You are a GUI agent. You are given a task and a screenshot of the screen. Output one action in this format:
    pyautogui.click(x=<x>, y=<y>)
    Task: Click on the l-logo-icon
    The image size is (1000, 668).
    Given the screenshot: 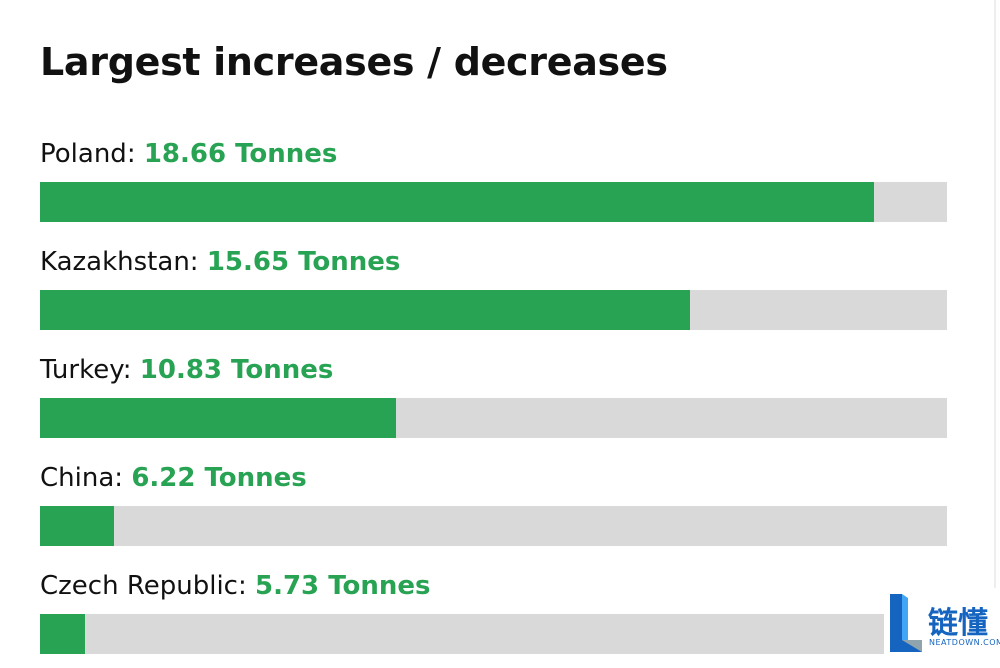 What is the action you would take?
    pyautogui.click(x=906, y=623)
    